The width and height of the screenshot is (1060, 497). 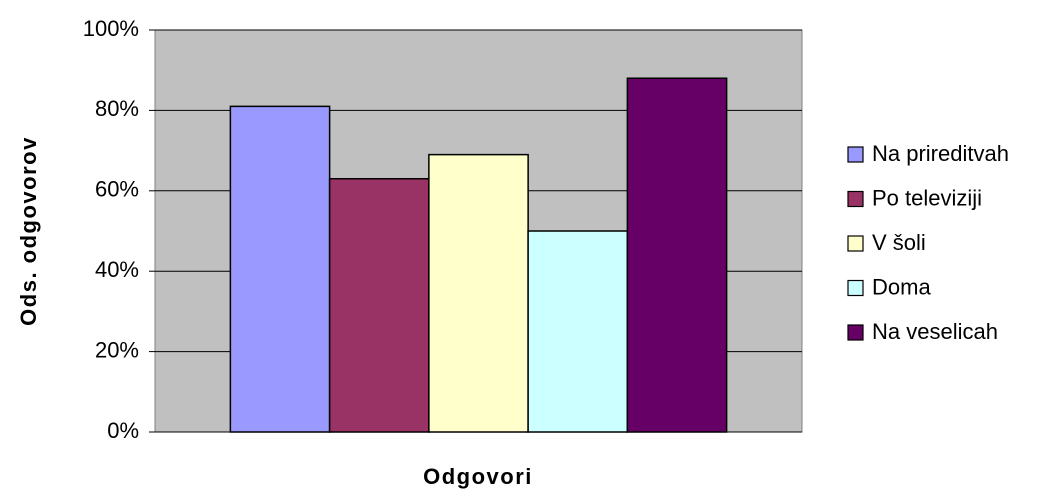 What do you see at coordinates (901, 286) in the screenshot?
I see `legend-label: Doma` at bounding box center [901, 286].